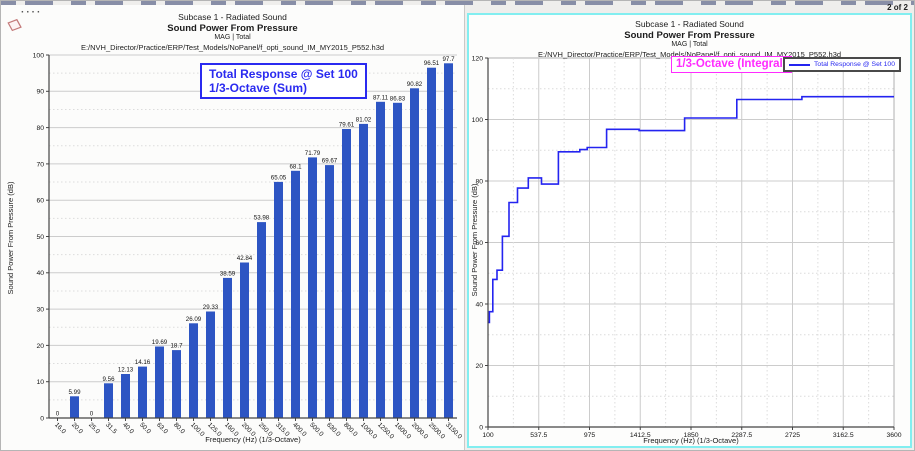  Describe the element at coordinates (245, 258) in the screenshot. I see `svg-text: 42.84` at that location.